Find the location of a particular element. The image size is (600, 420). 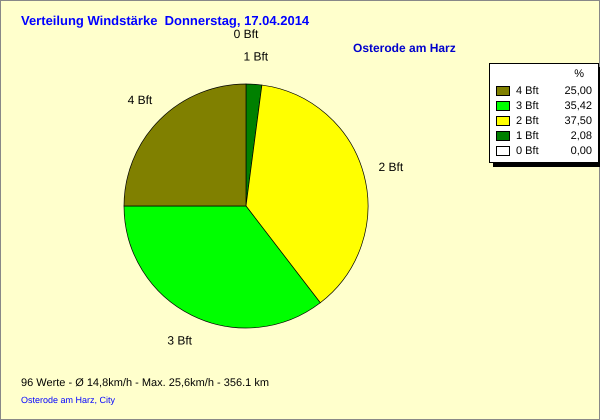

legend-label: 1 Bft is located at coordinates (528, 136).